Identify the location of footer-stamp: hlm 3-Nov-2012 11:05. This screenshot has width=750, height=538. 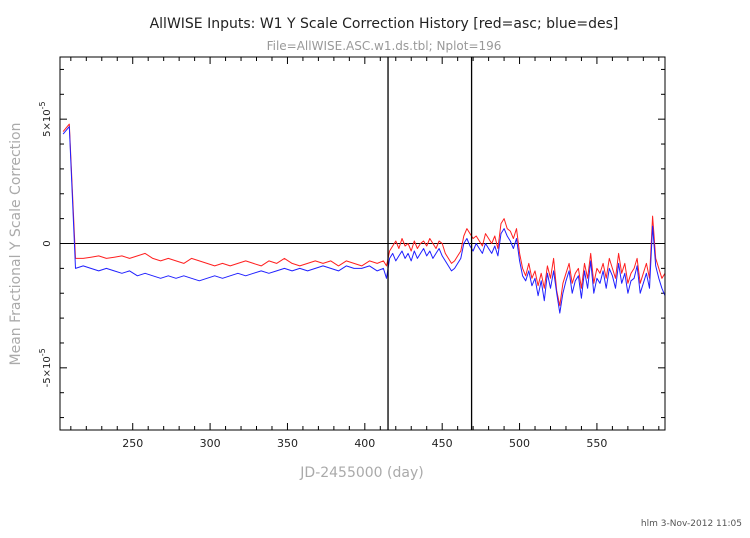
(691, 524).